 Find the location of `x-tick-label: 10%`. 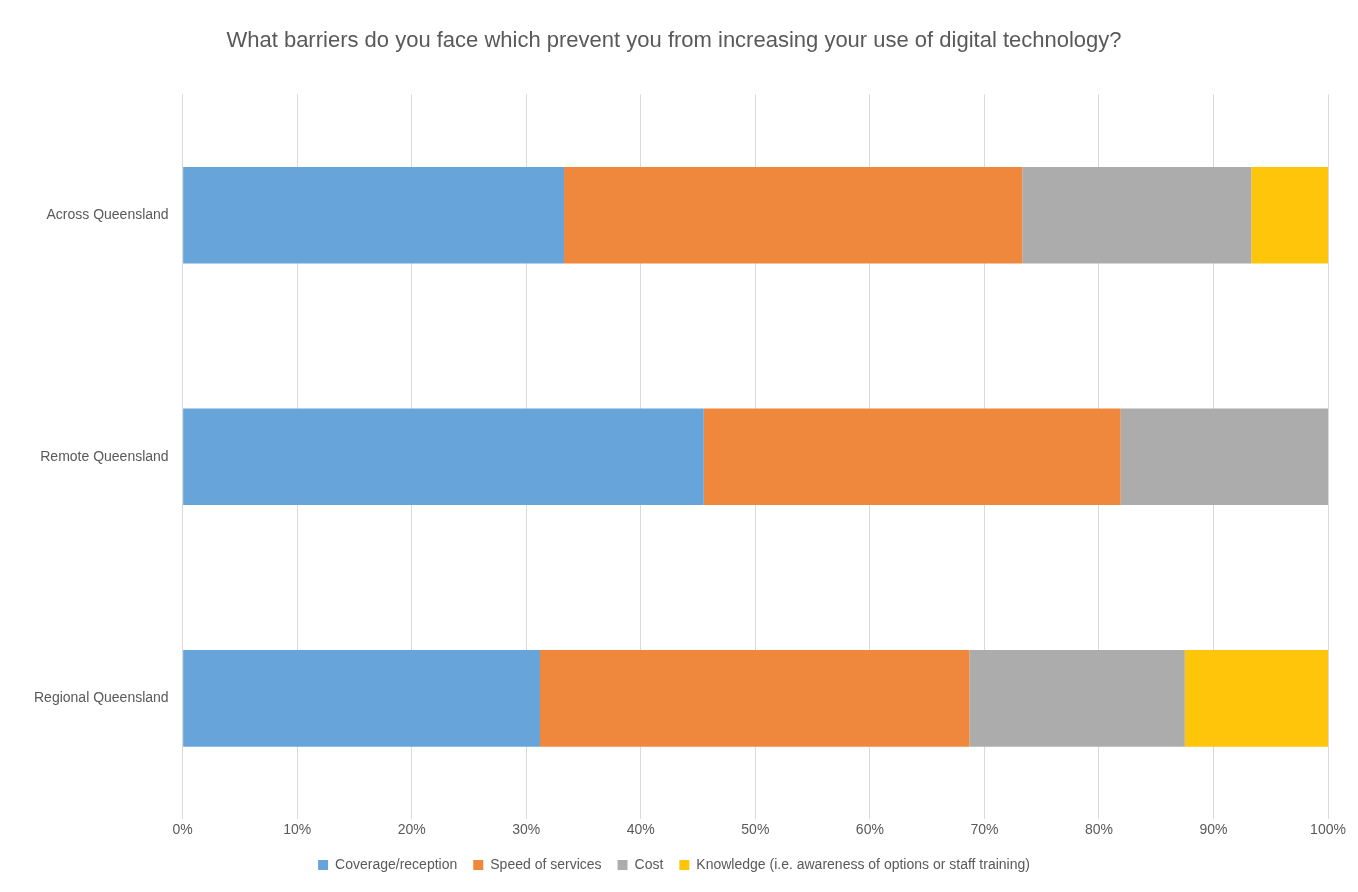

x-tick-label: 10% is located at coordinates (297, 829).